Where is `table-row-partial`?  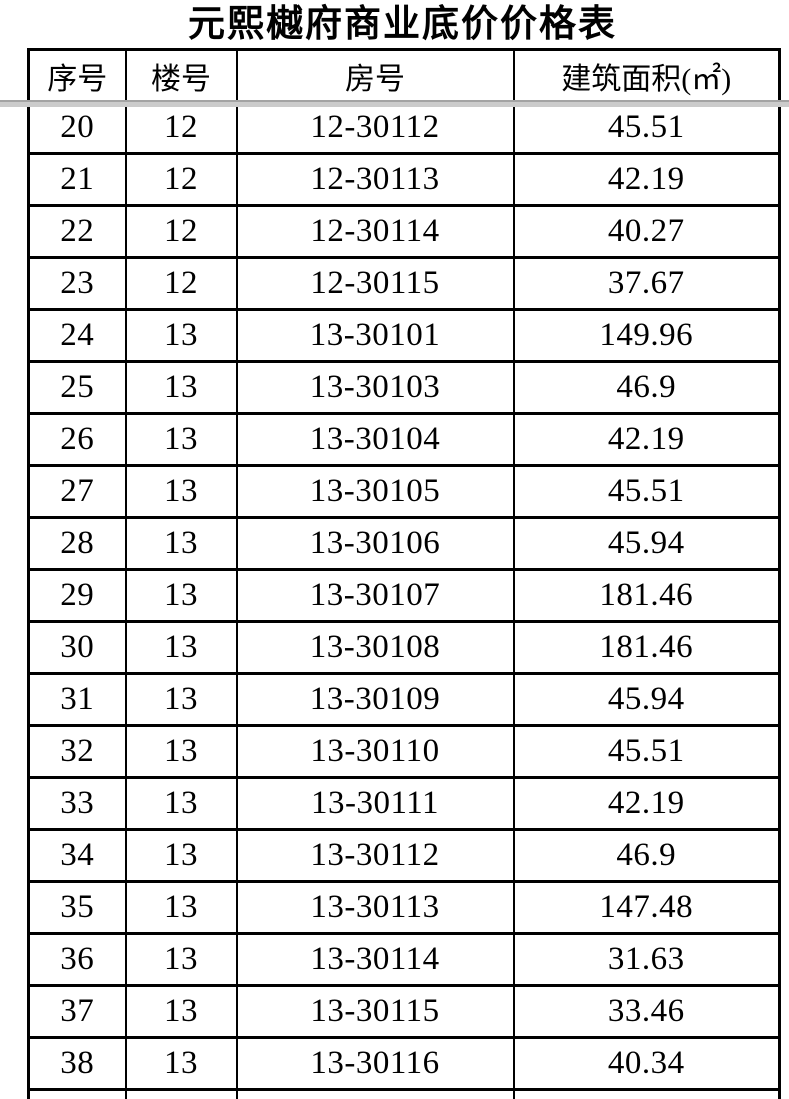
table-row-partial is located at coordinates (404, 1093).